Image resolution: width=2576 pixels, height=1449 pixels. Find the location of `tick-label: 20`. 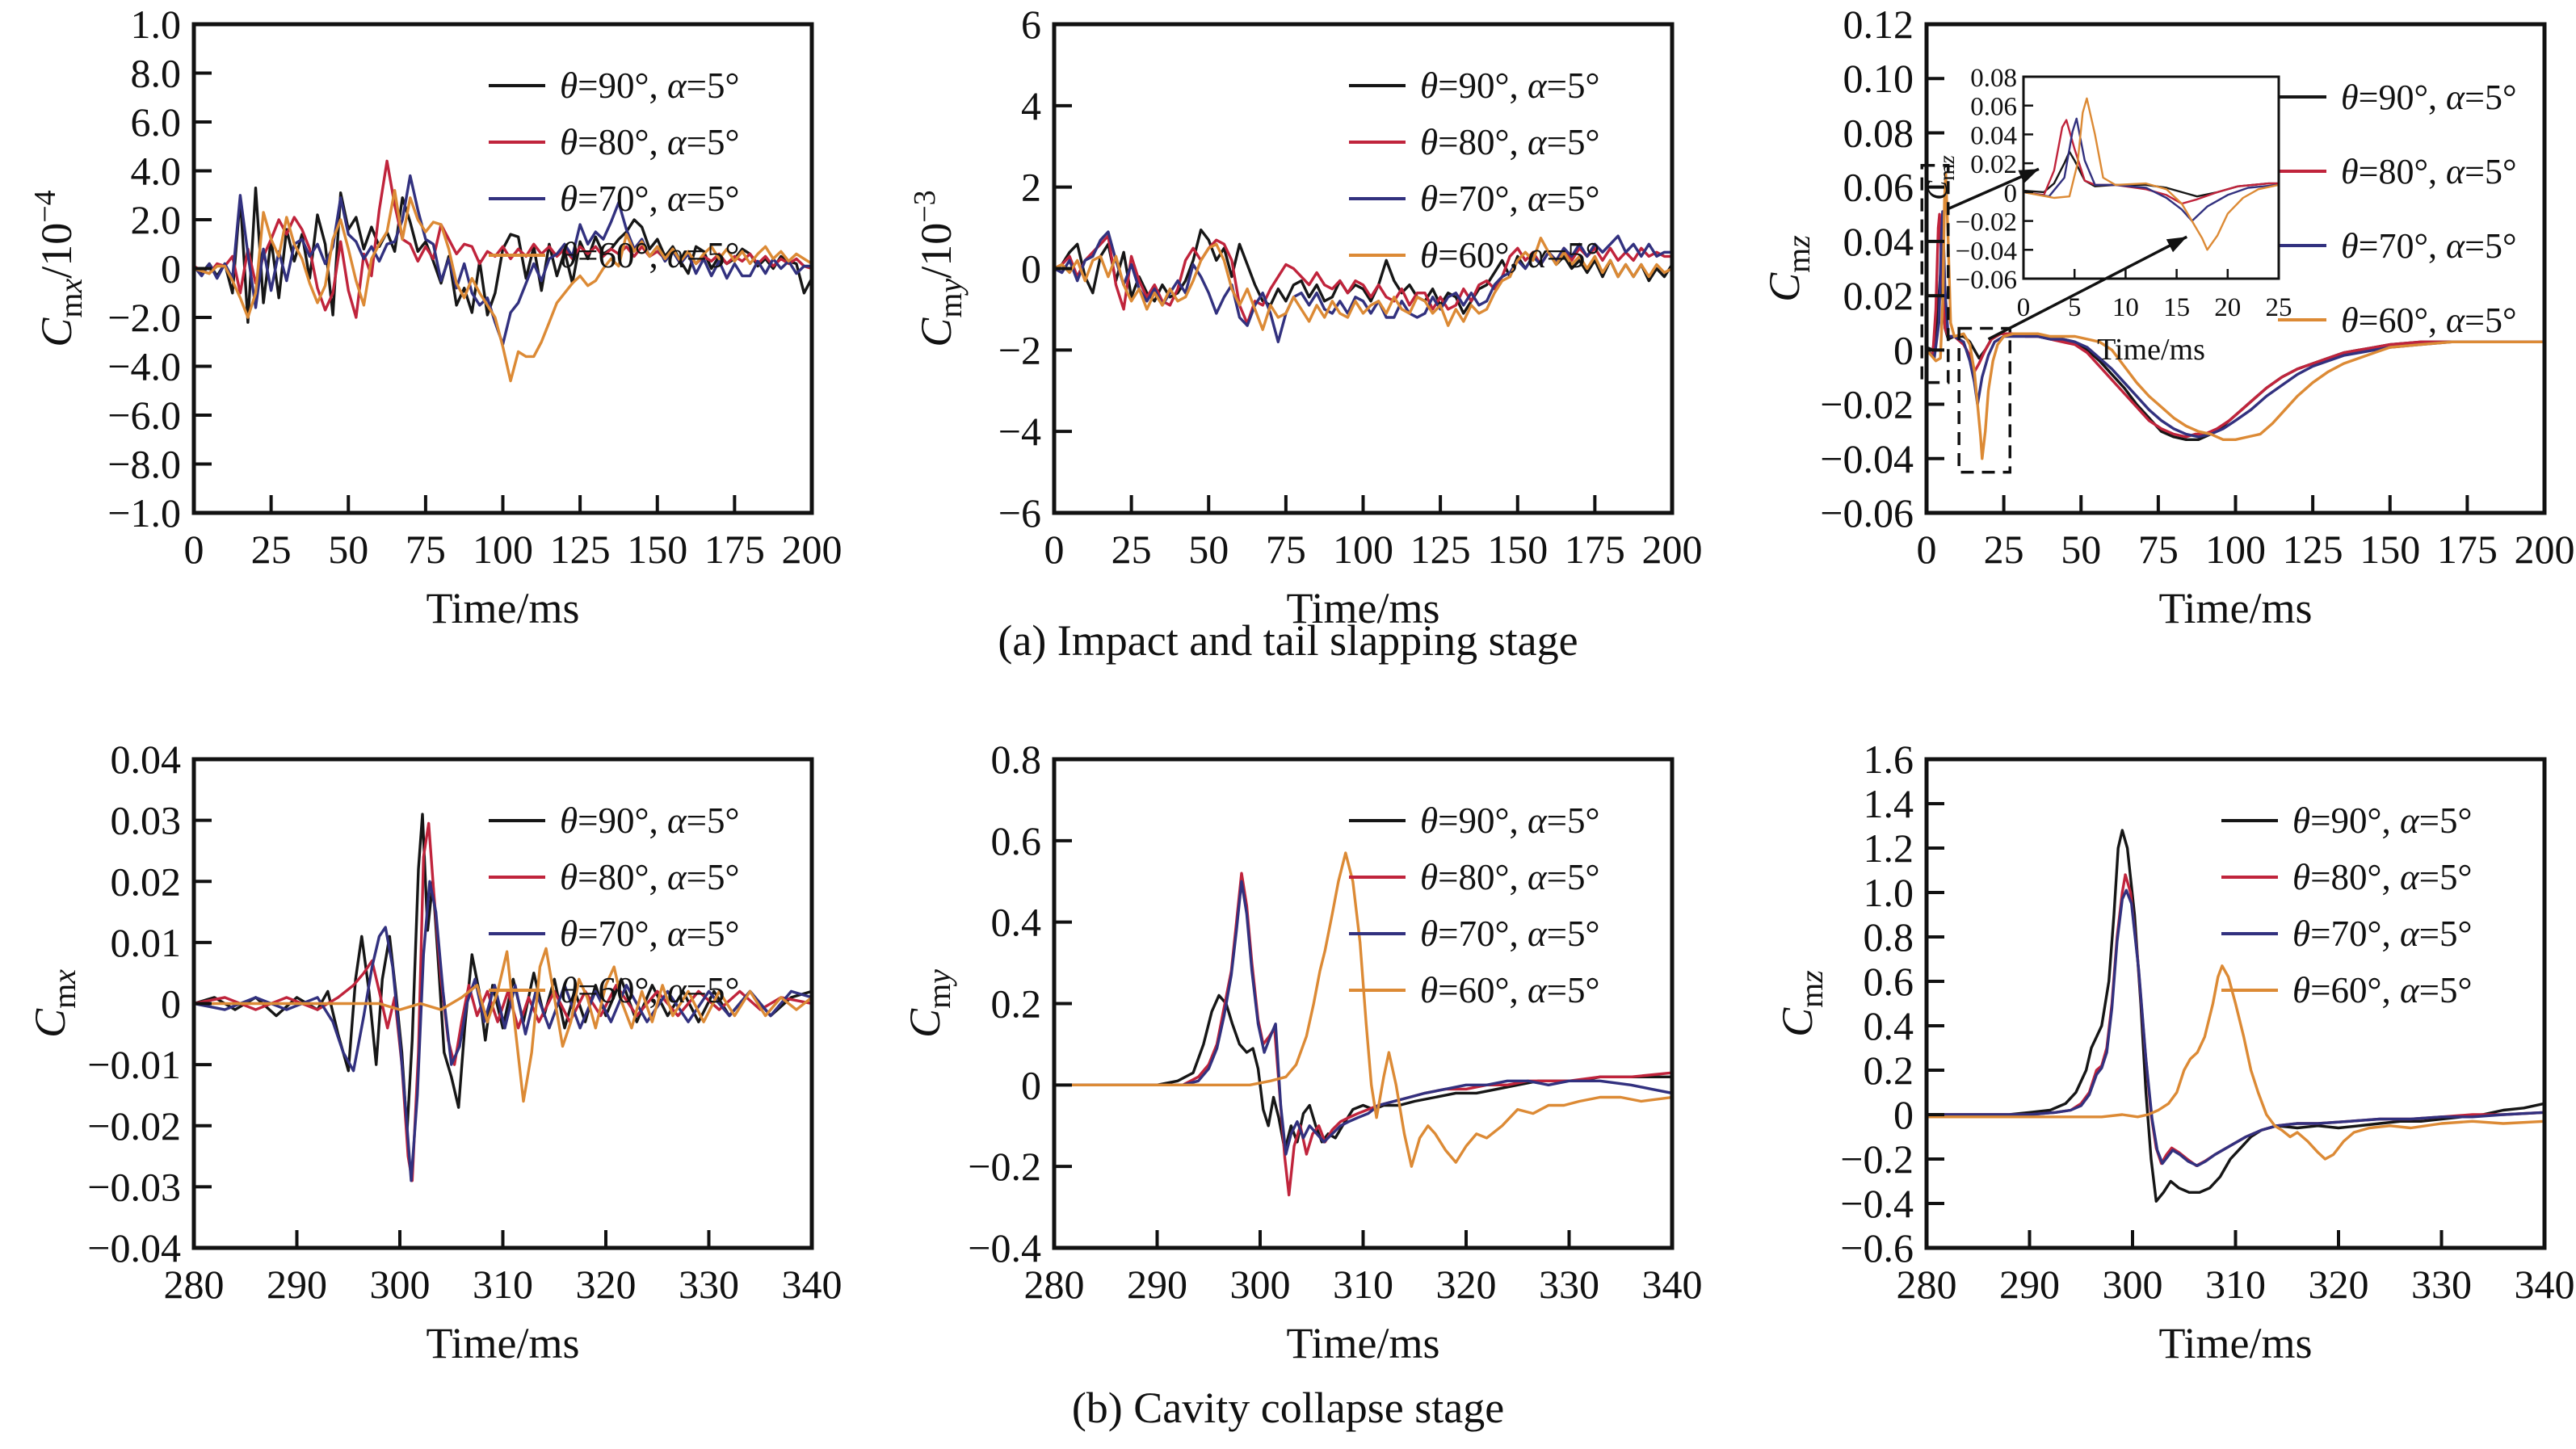

tick-label: 20 is located at coordinates (2227, 307).